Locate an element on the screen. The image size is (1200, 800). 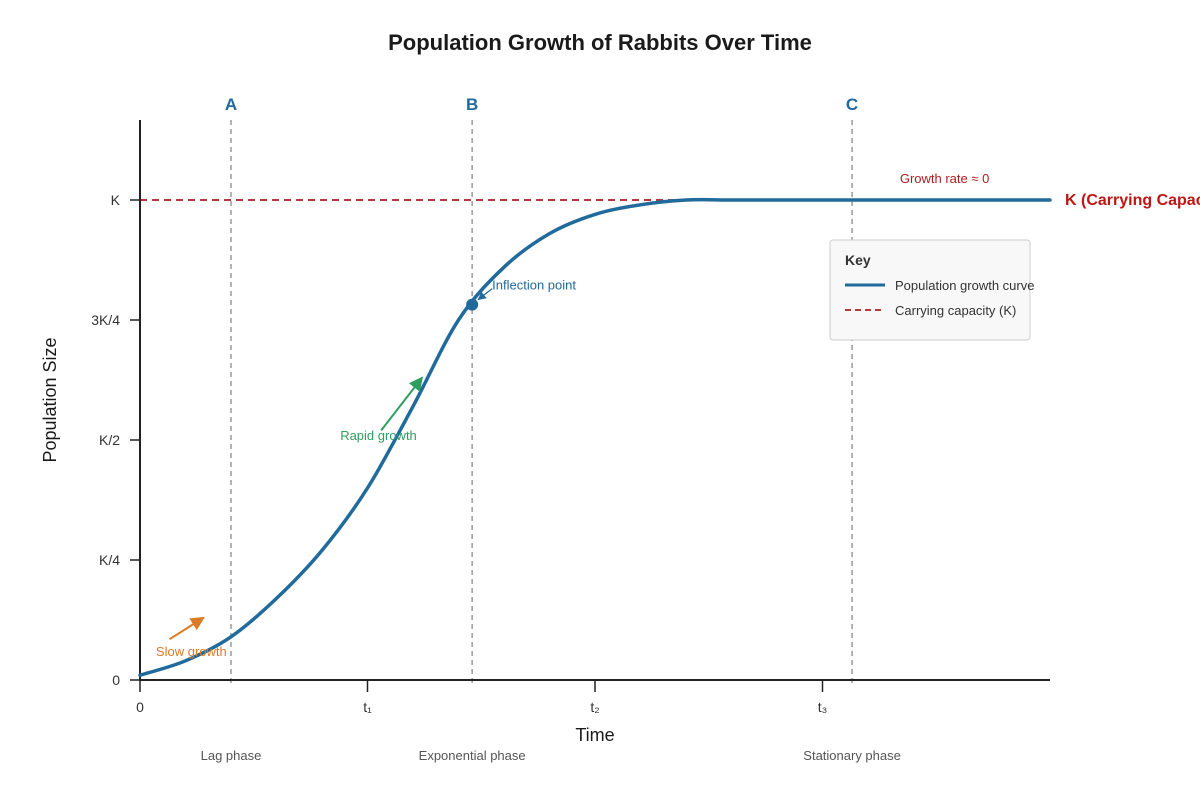
inflection-point-arrow is located at coordinates (485, 294).